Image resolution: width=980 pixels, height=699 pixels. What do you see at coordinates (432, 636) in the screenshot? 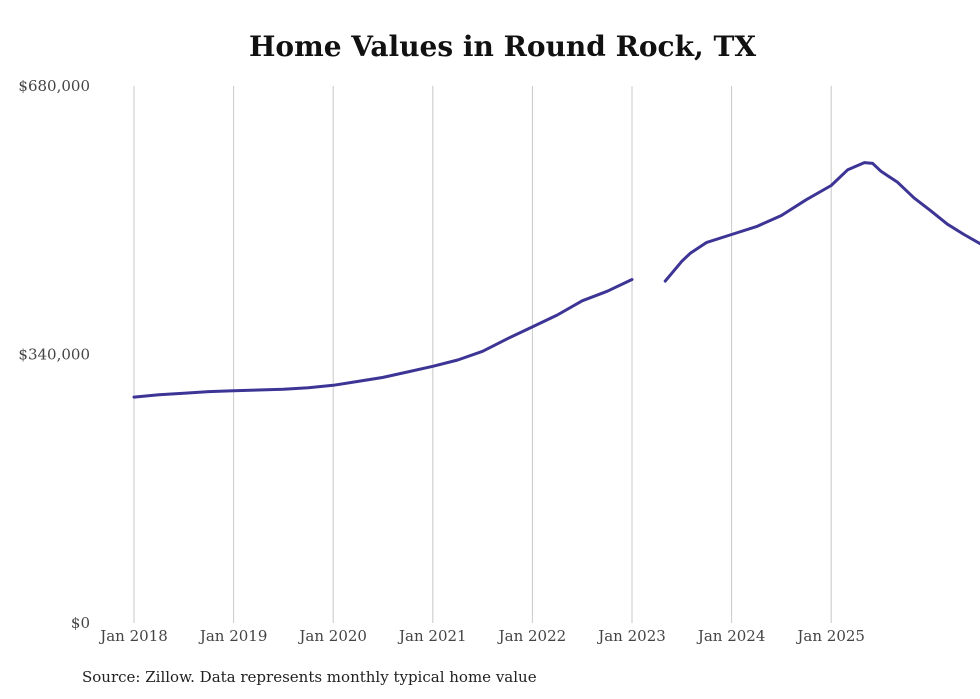
I see `x-tick-label: Jan 2021` at bounding box center [432, 636].